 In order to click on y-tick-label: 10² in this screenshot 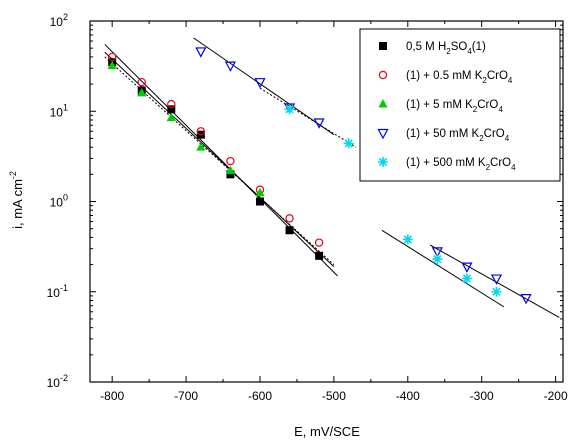, I will do `click(59, 20)`.